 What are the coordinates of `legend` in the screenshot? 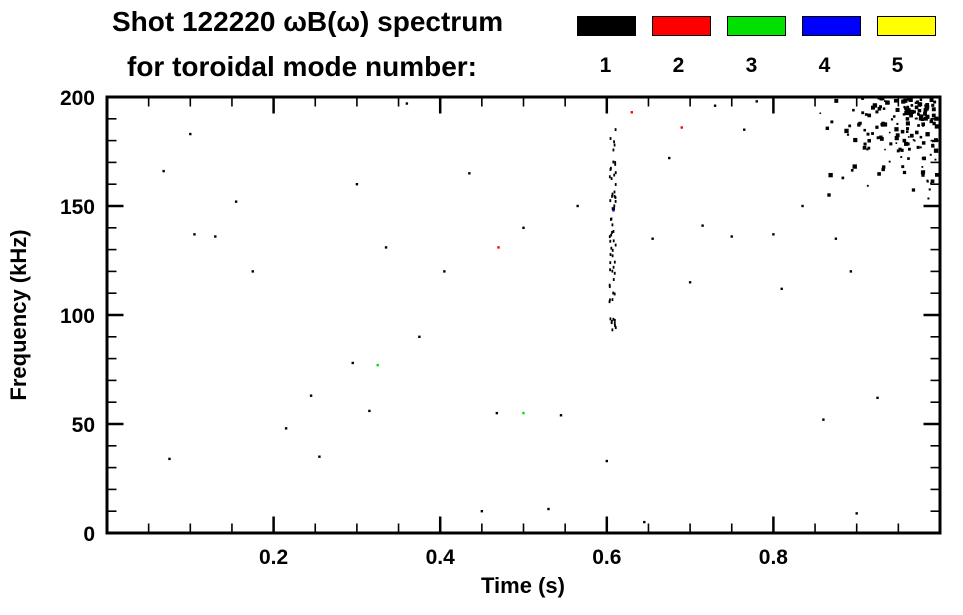 It's located at (764, 26).